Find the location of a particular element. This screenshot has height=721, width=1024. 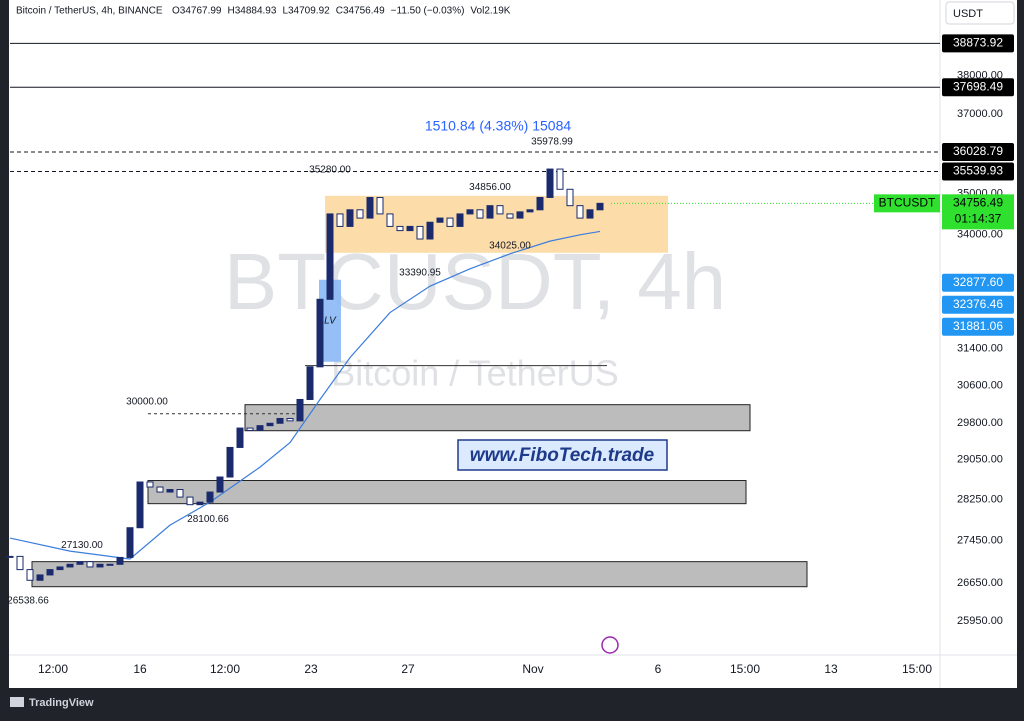

measure: 1510.84 (4.38%) 15084 is located at coordinates (498, 126).